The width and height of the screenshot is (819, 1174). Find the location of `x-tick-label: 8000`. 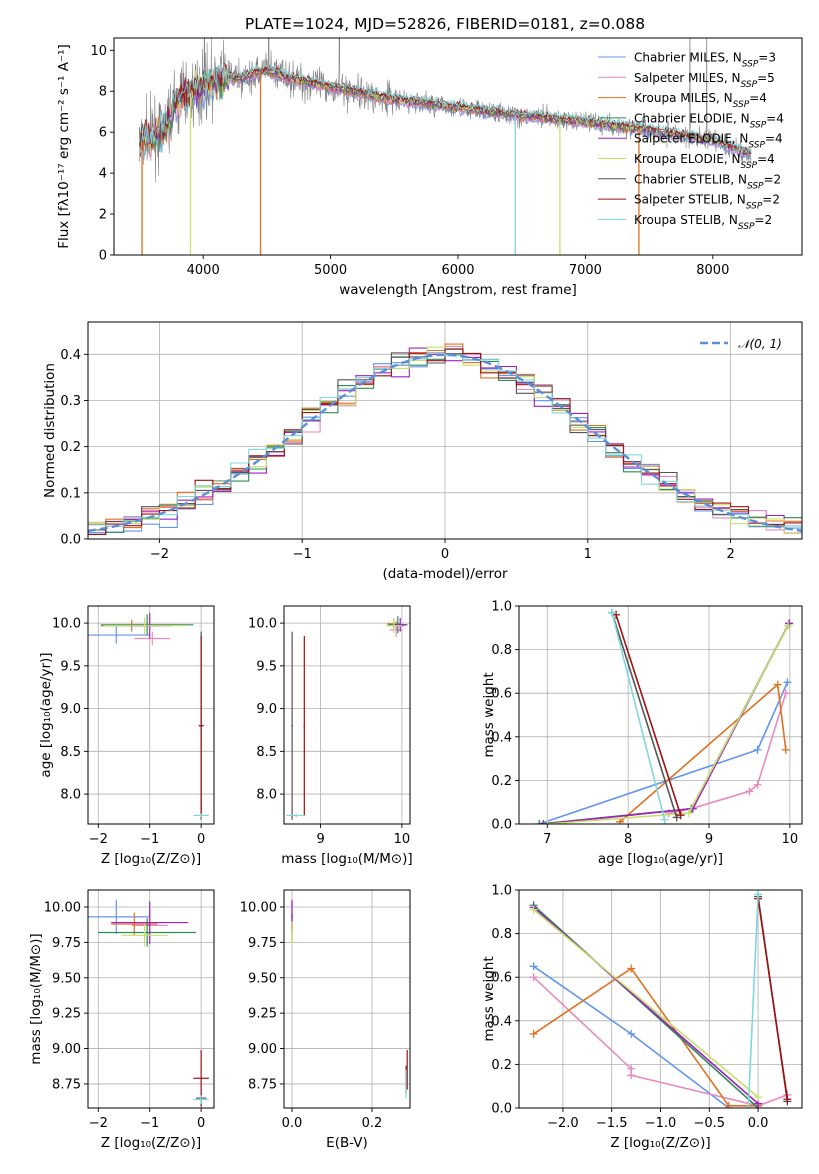

x-tick-label: 8000 is located at coordinates (712, 270).